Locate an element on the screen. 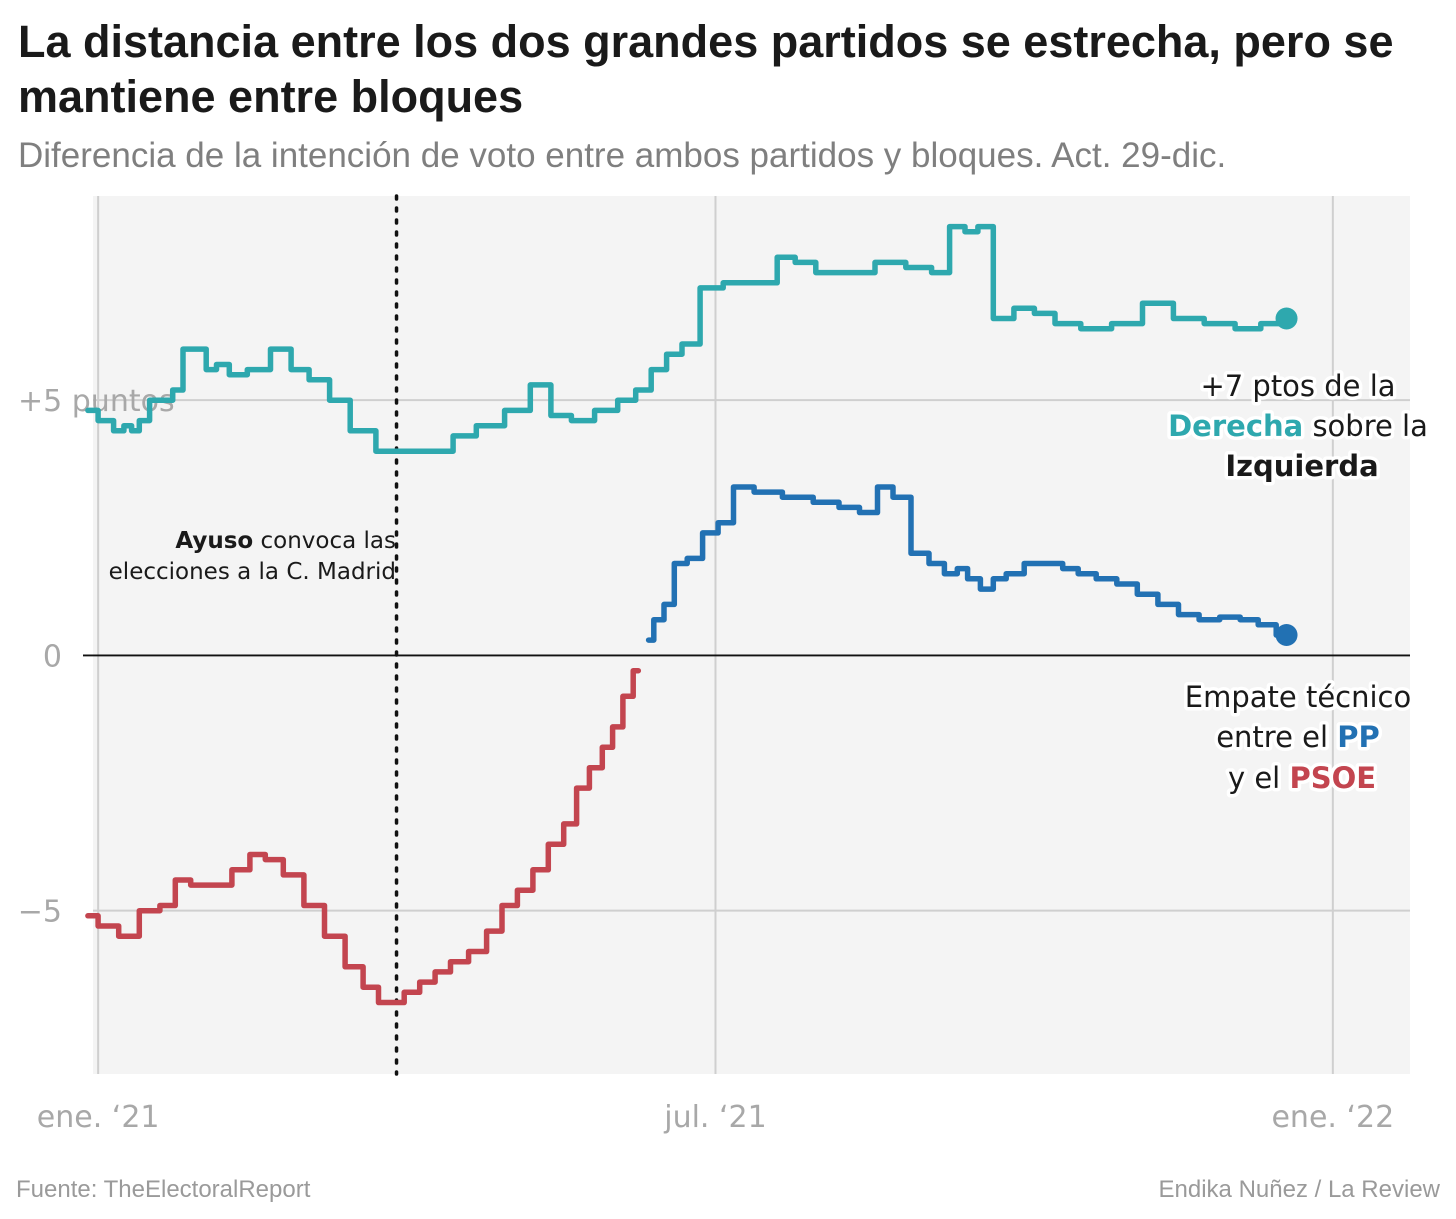  y-tick-label-1: 0 is located at coordinates (52, 656).